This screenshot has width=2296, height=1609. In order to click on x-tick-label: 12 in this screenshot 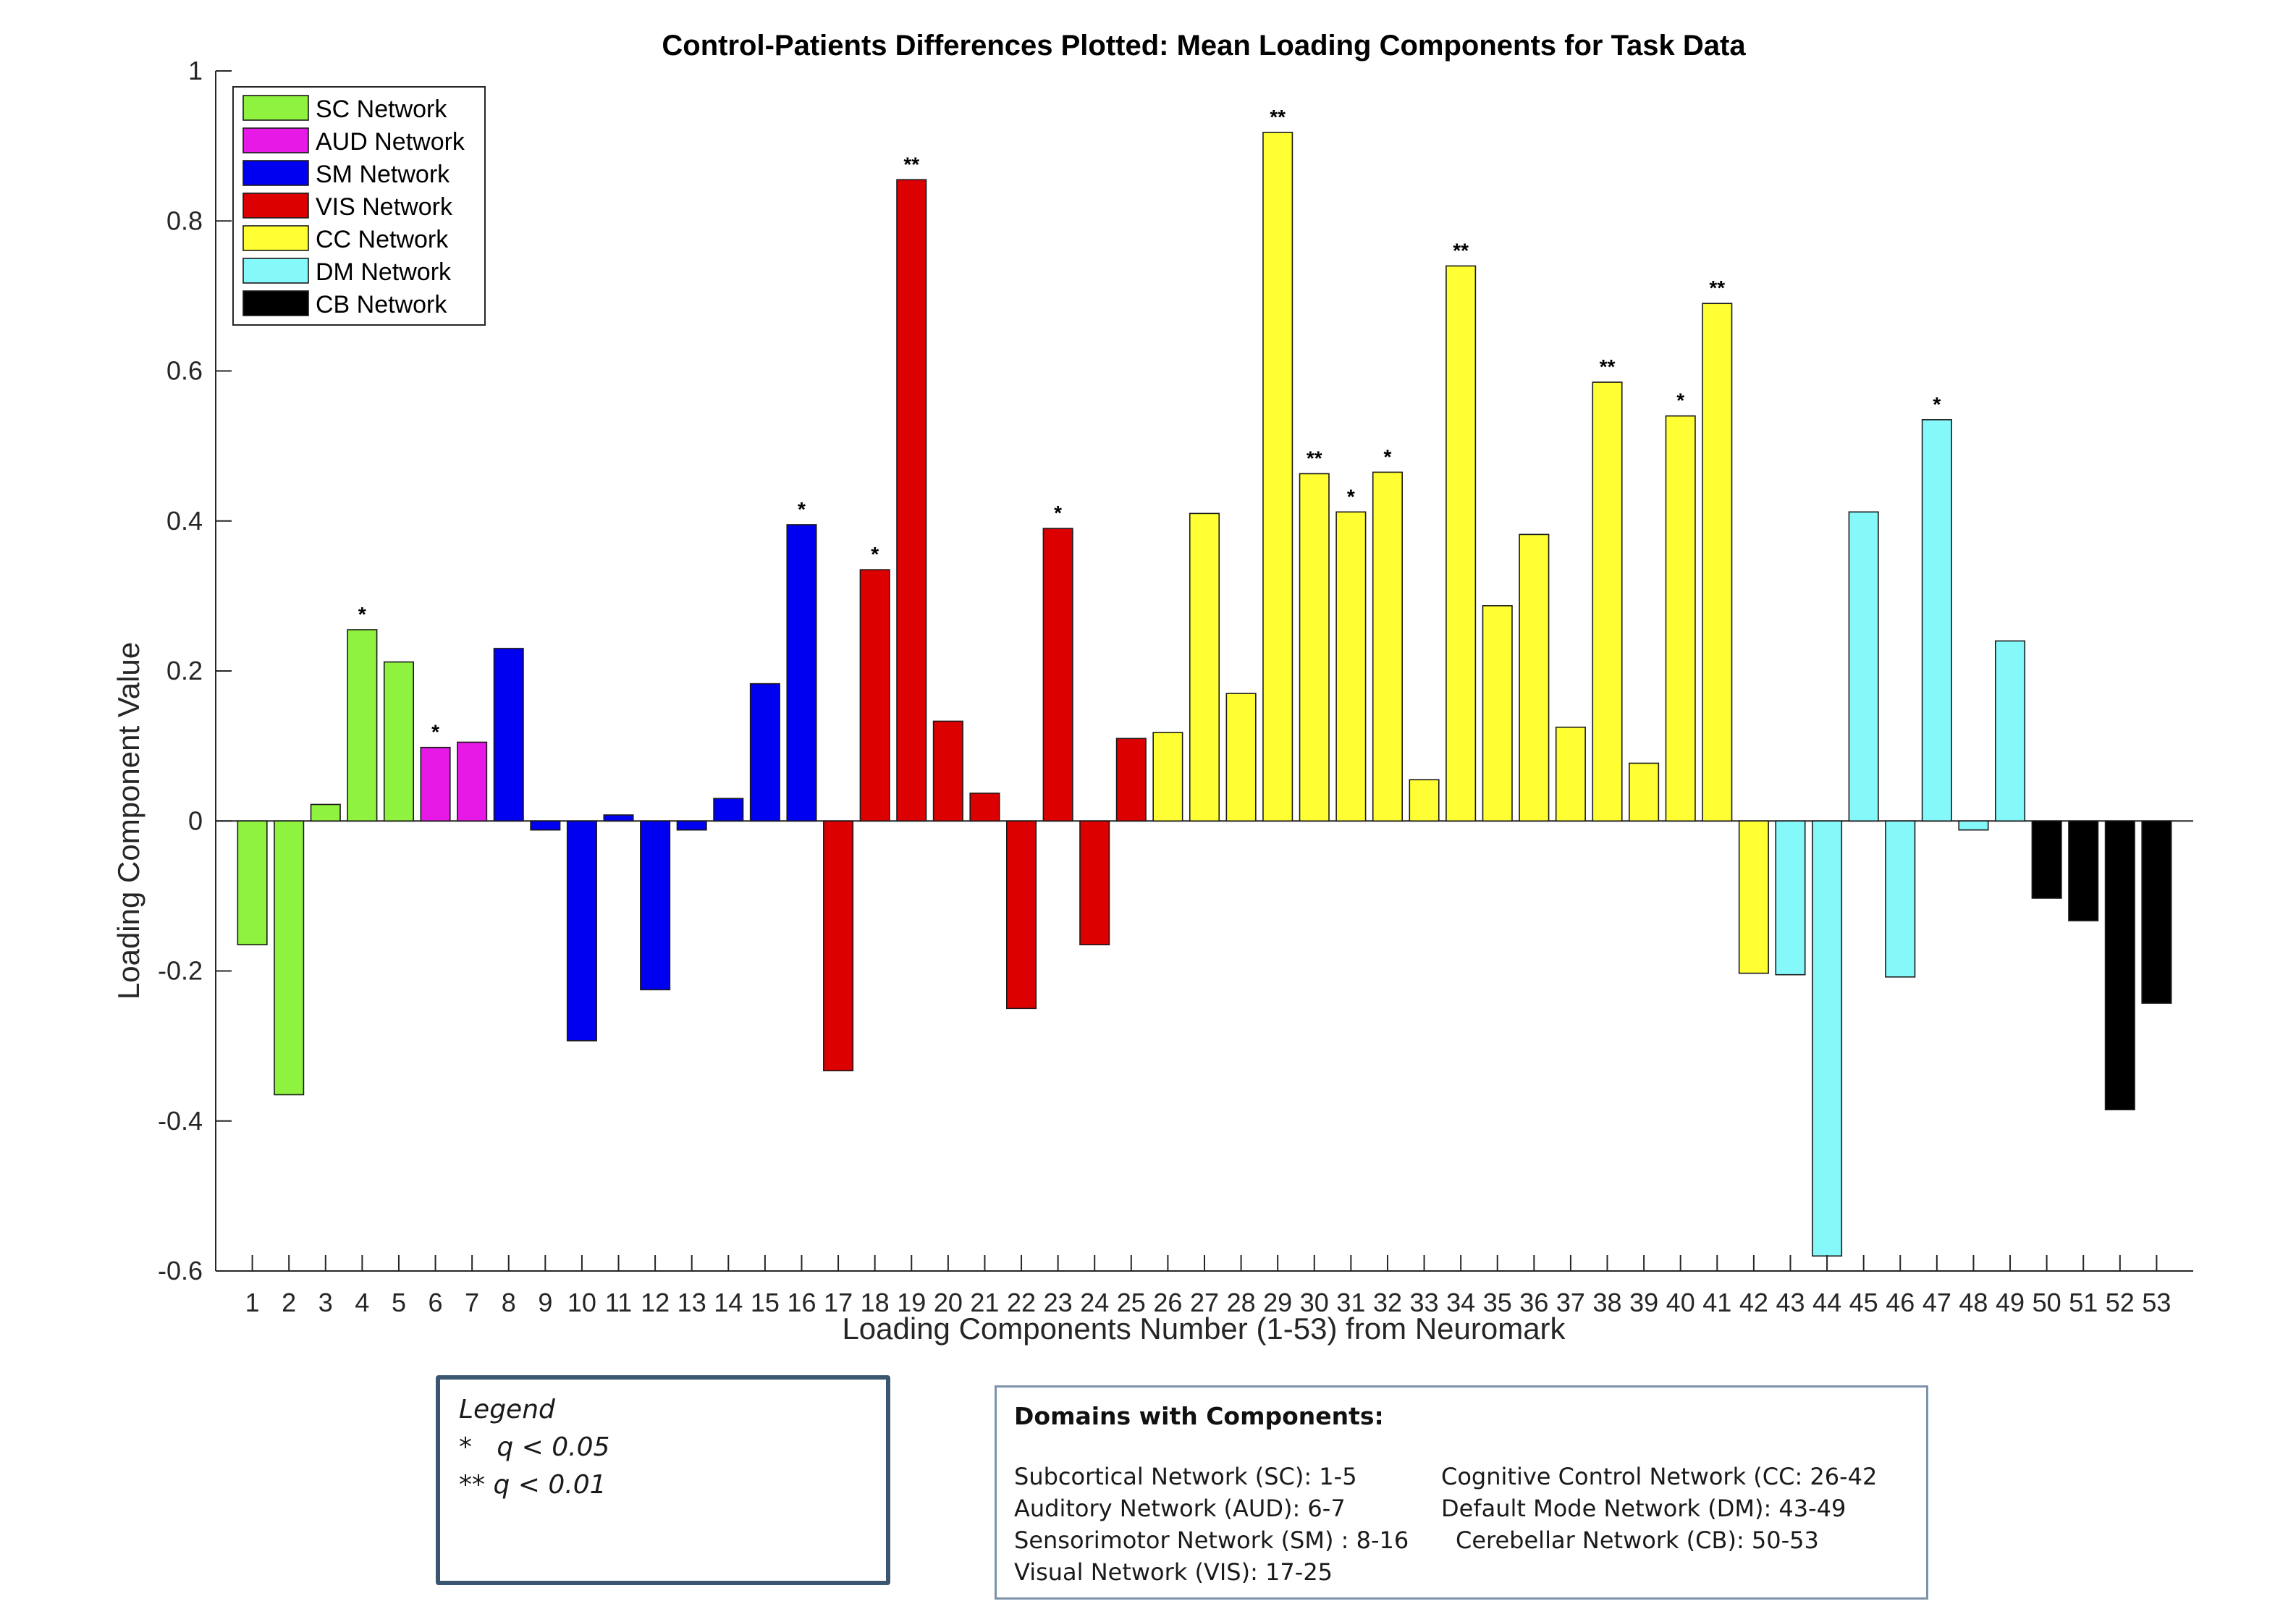, I will do `click(655, 1302)`.